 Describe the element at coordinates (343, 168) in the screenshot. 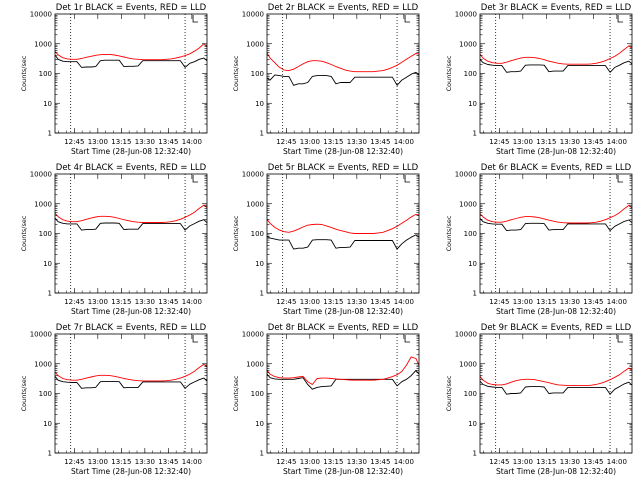

I see `panel-title: Det 5r BLACK = Events, RED = LLD` at that location.